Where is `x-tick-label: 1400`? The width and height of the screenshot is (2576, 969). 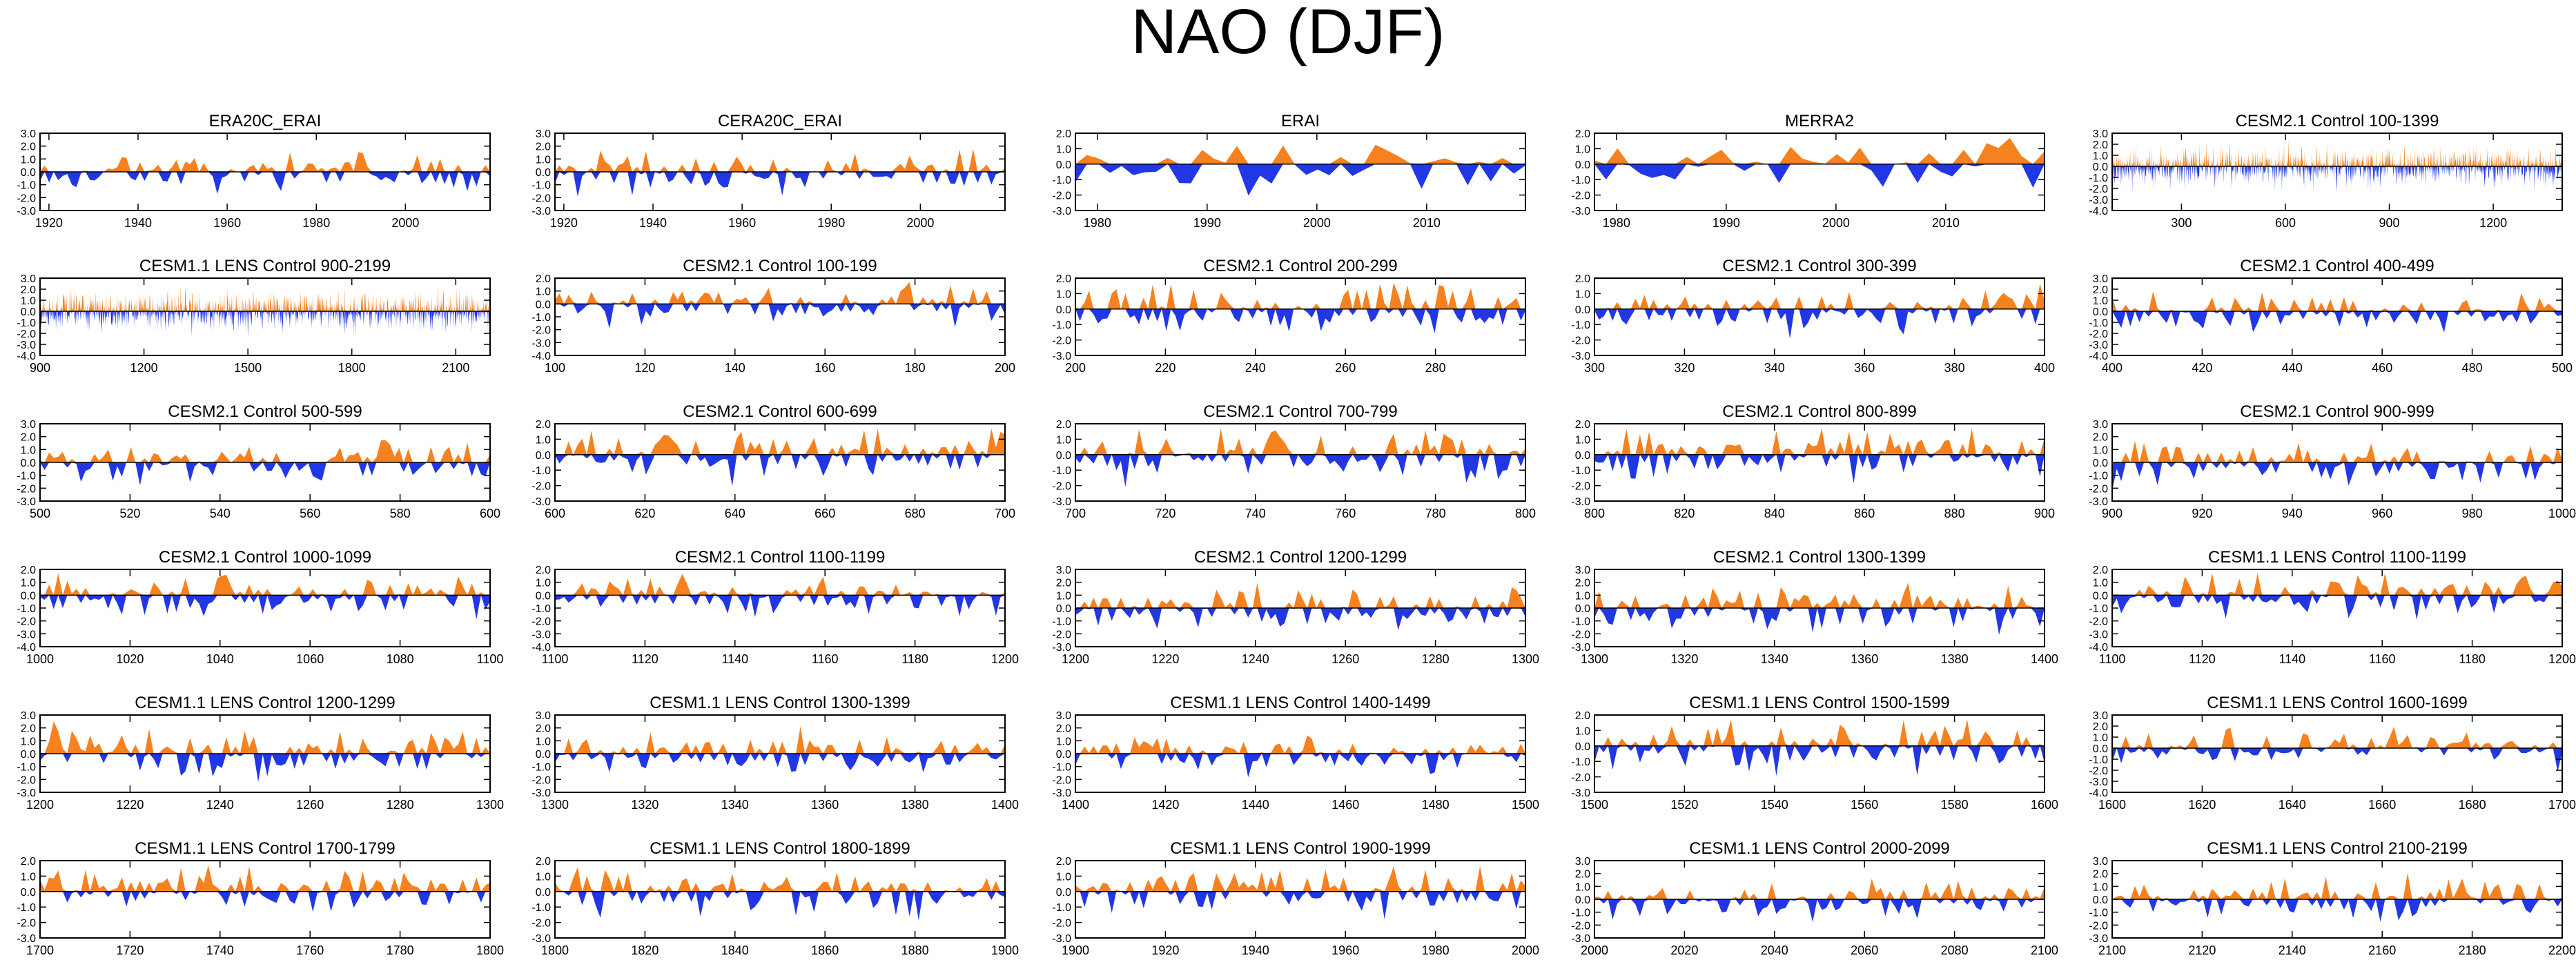
x-tick-label: 1400 is located at coordinates (1075, 805).